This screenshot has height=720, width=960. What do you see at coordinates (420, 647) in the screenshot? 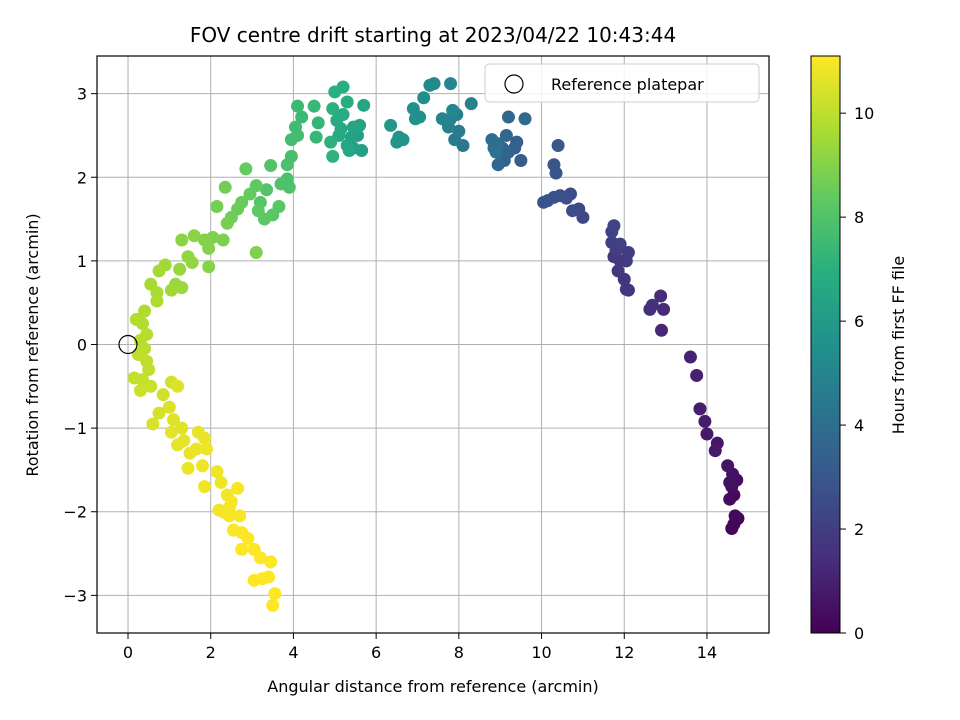
I see `x-axis-ticks: 0 2 4 6 8 10 12 14` at bounding box center [420, 647].